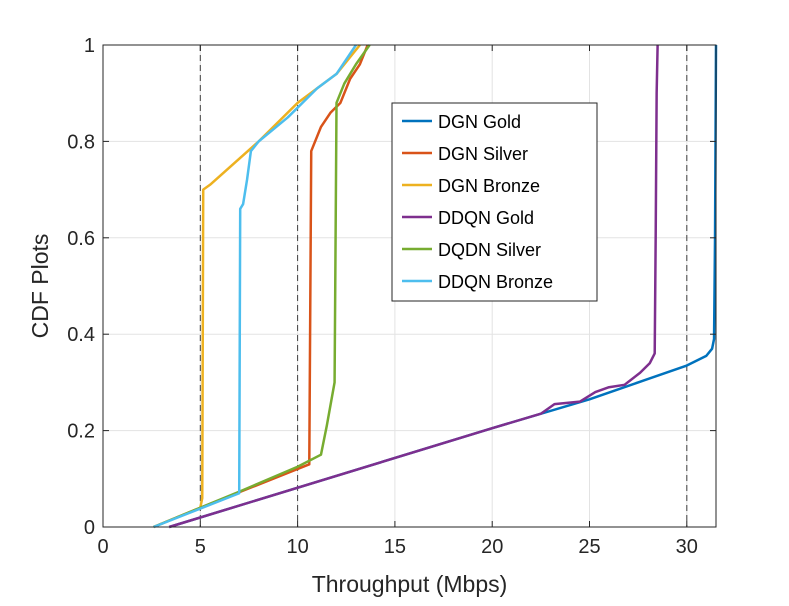  What do you see at coordinates (200, 547) in the screenshot?
I see `x-tick-label-1: 5` at bounding box center [200, 547].